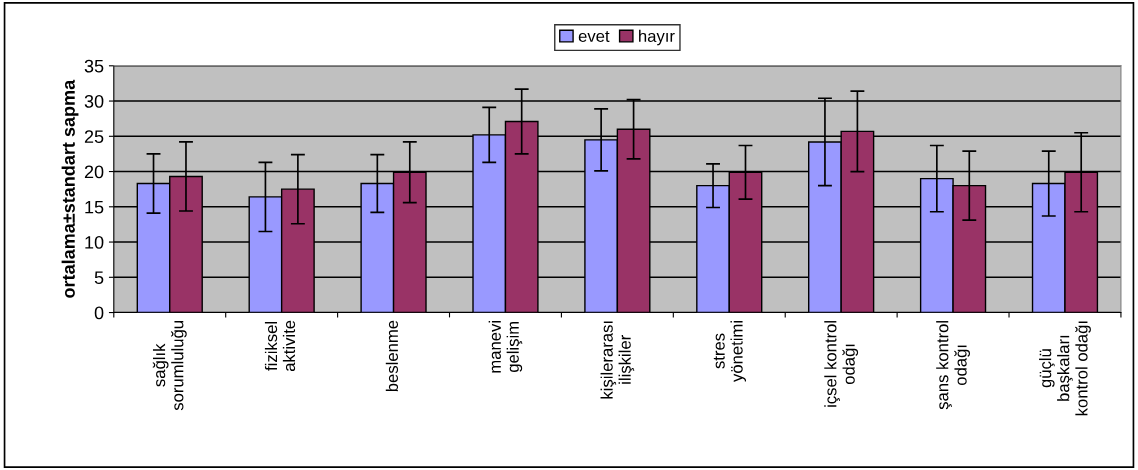 This screenshot has height=470, width=1138. Describe the element at coordinates (70, 188) in the screenshot. I see `y-axis-title: ortalama±standart sapma` at that location.